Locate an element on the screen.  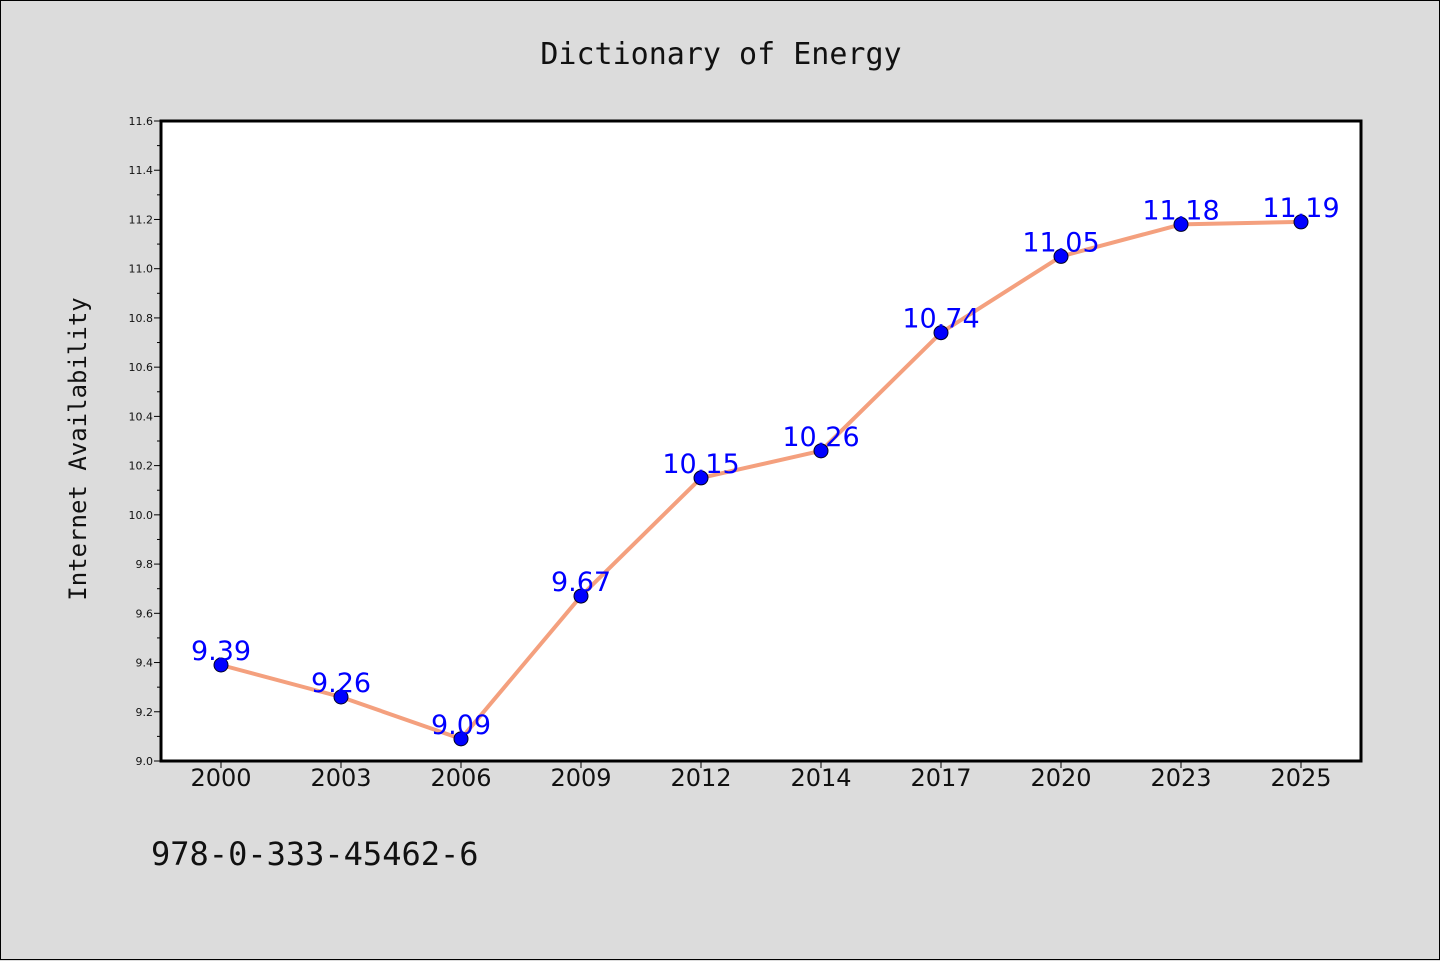
x-tick-label: 2014 is located at coordinates (820, 778).